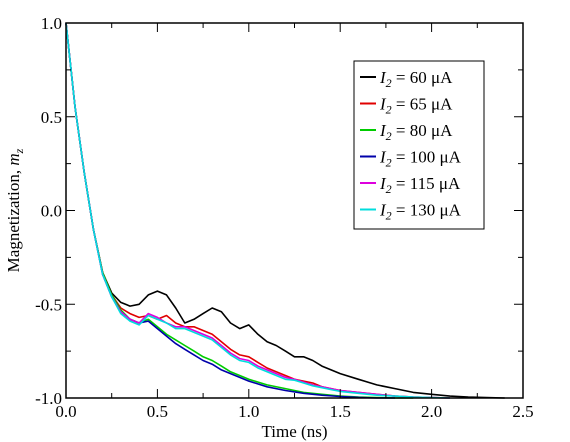 This screenshot has height=442, width=570. Describe the element at coordinates (427, 210) in the screenshot. I see `legend-value: = 130 μA` at that location.